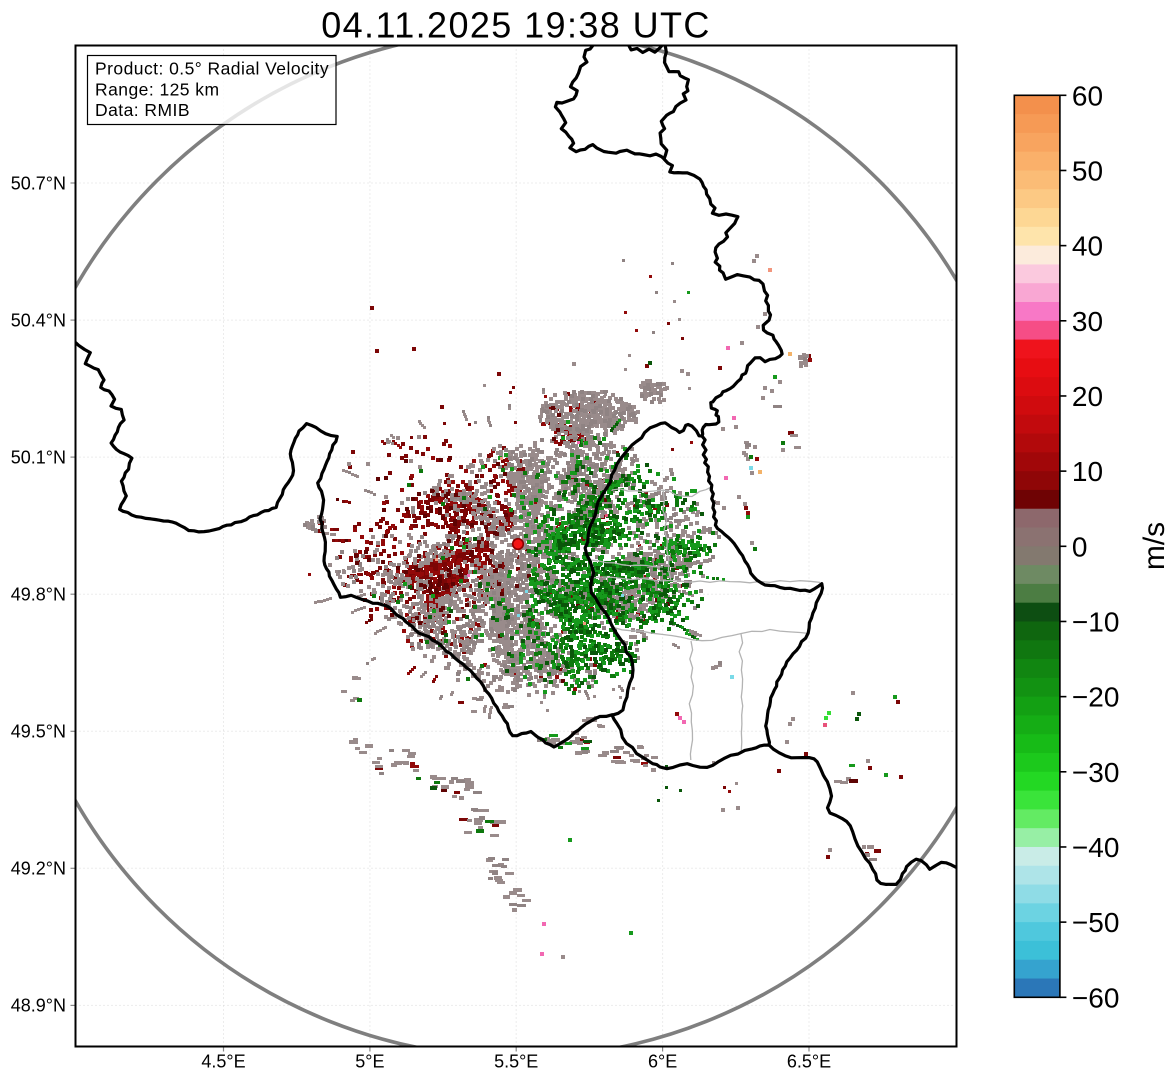  What do you see at coordinates (38, 869) in the screenshot?
I see `svg-text: 49.2°N` at bounding box center [38, 869].